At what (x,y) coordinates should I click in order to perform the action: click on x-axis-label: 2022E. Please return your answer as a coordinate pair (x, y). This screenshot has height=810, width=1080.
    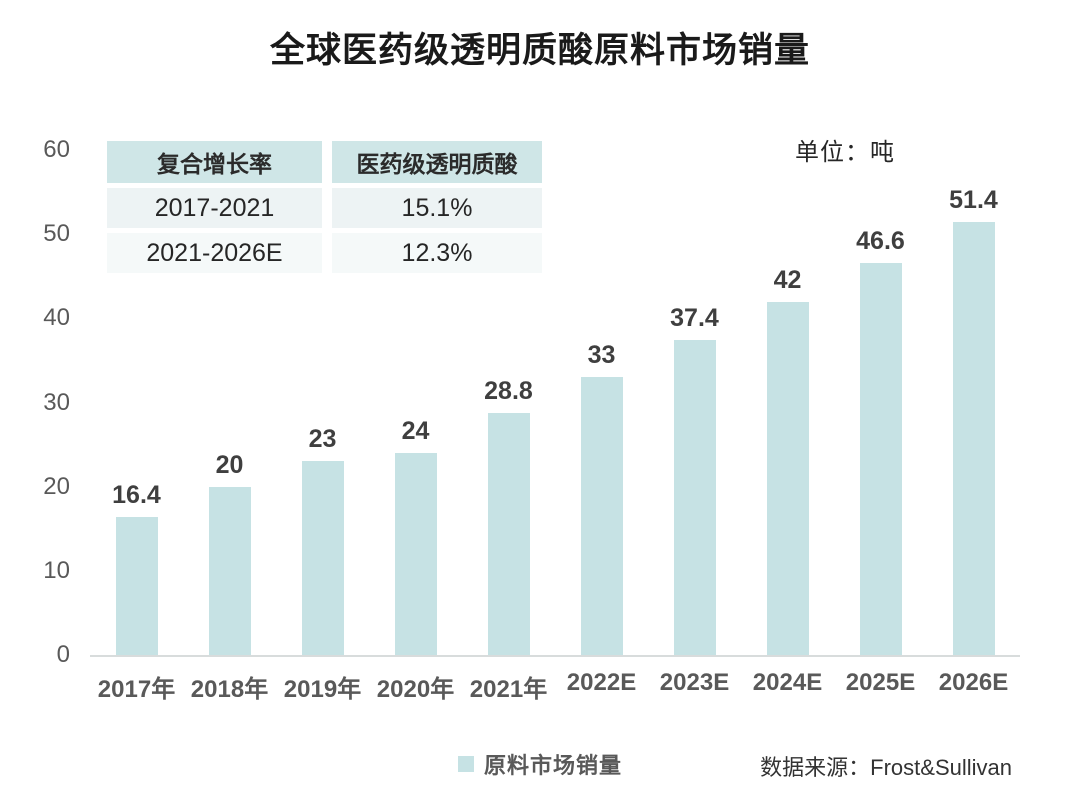
    Looking at the image, I should click on (601, 682).